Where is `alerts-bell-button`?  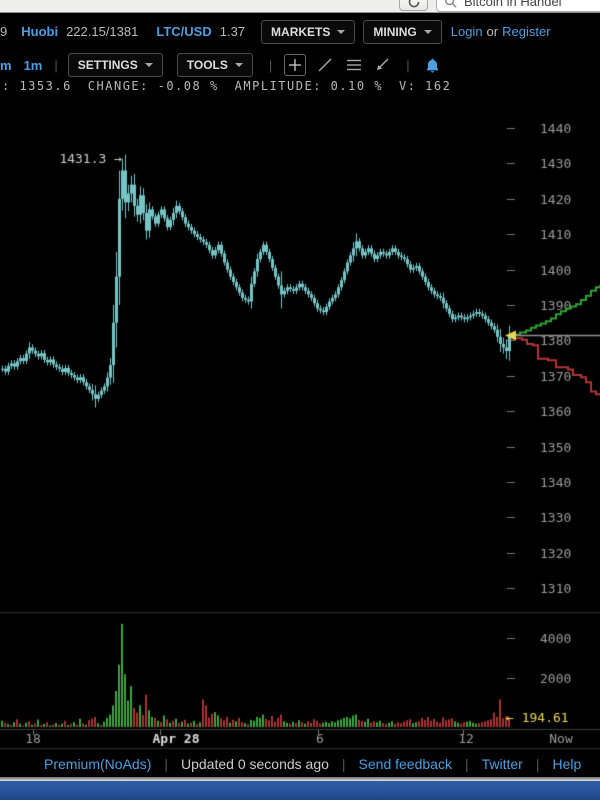
alerts-bell-button is located at coordinates (433, 65).